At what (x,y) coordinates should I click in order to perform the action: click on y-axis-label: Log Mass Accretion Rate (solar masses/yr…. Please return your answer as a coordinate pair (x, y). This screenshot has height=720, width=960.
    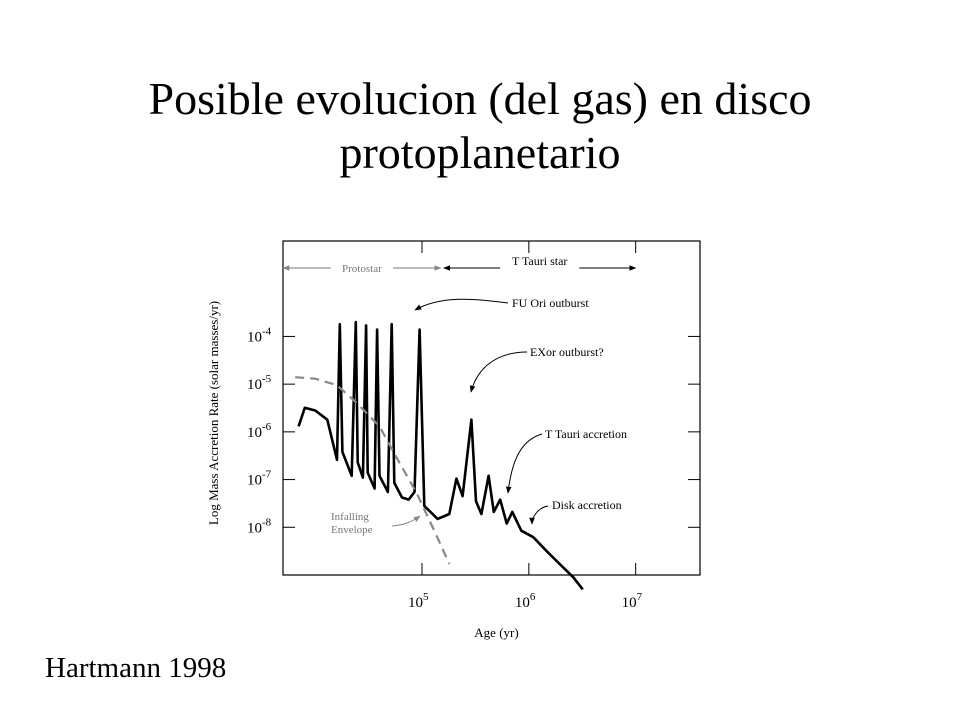
    Looking at the image, I should click on (213, 413).